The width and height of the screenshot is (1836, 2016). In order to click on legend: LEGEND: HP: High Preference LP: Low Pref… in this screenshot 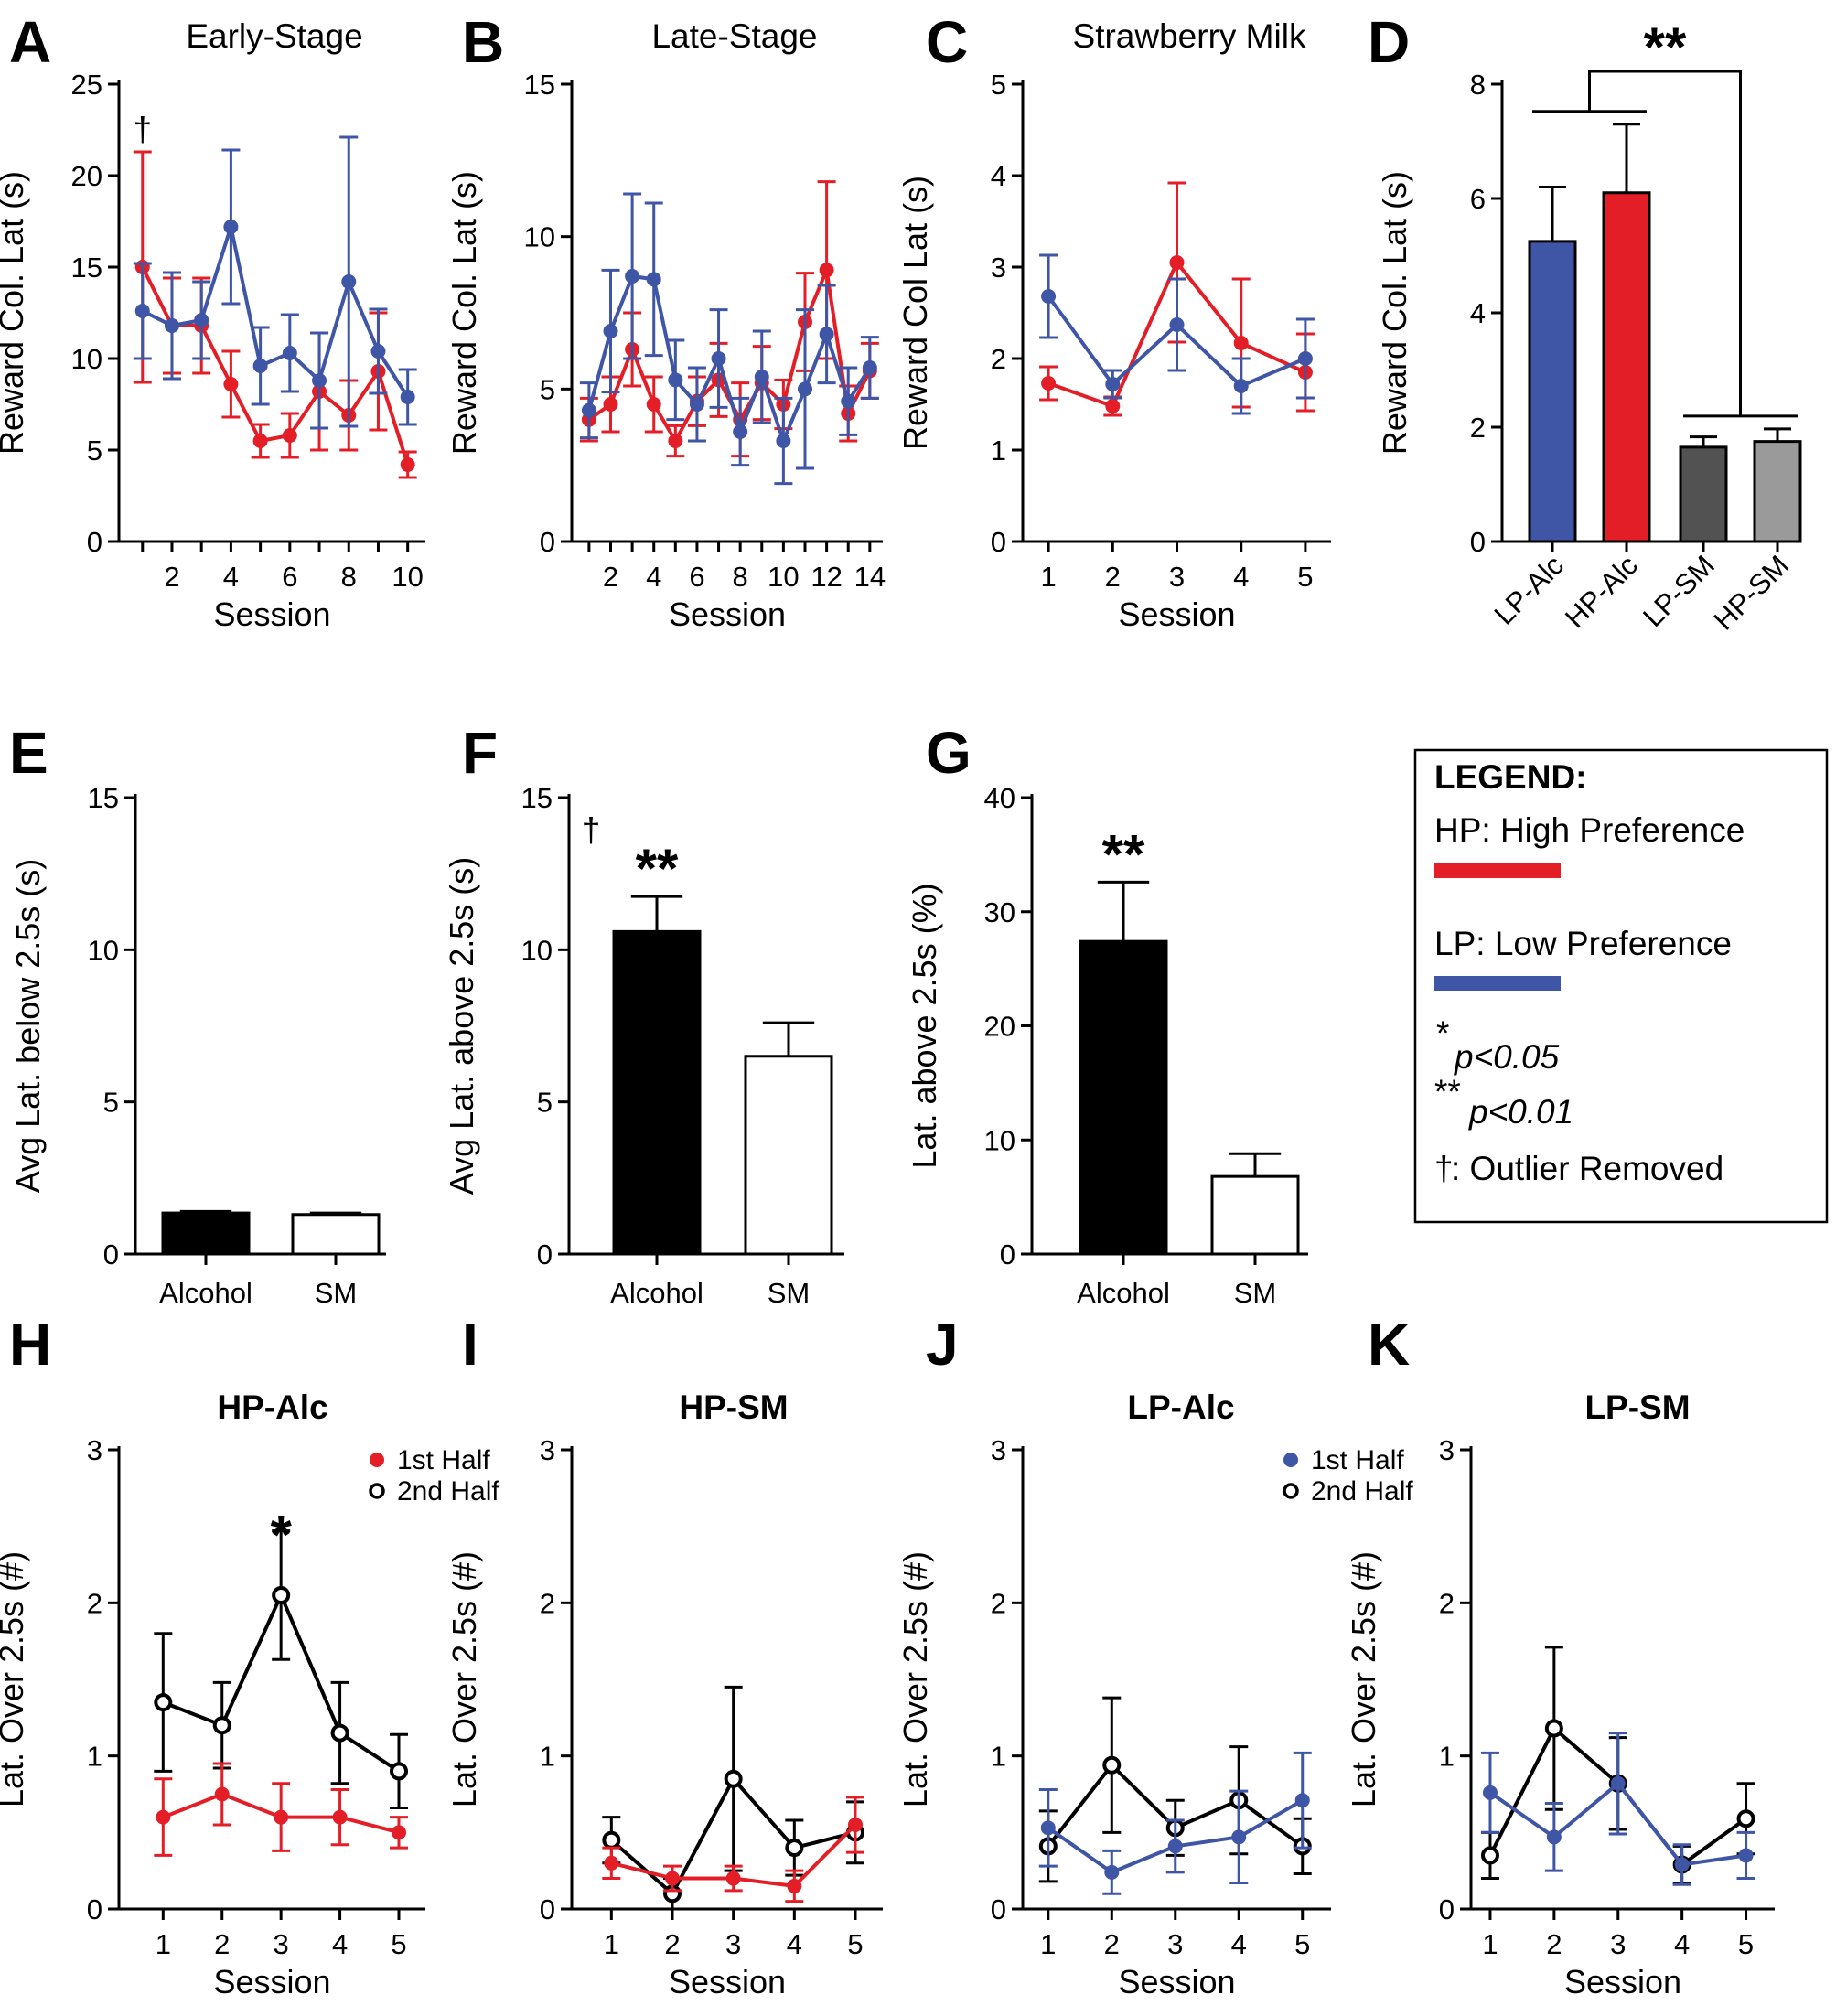, I will do `click(1621, 986)`.